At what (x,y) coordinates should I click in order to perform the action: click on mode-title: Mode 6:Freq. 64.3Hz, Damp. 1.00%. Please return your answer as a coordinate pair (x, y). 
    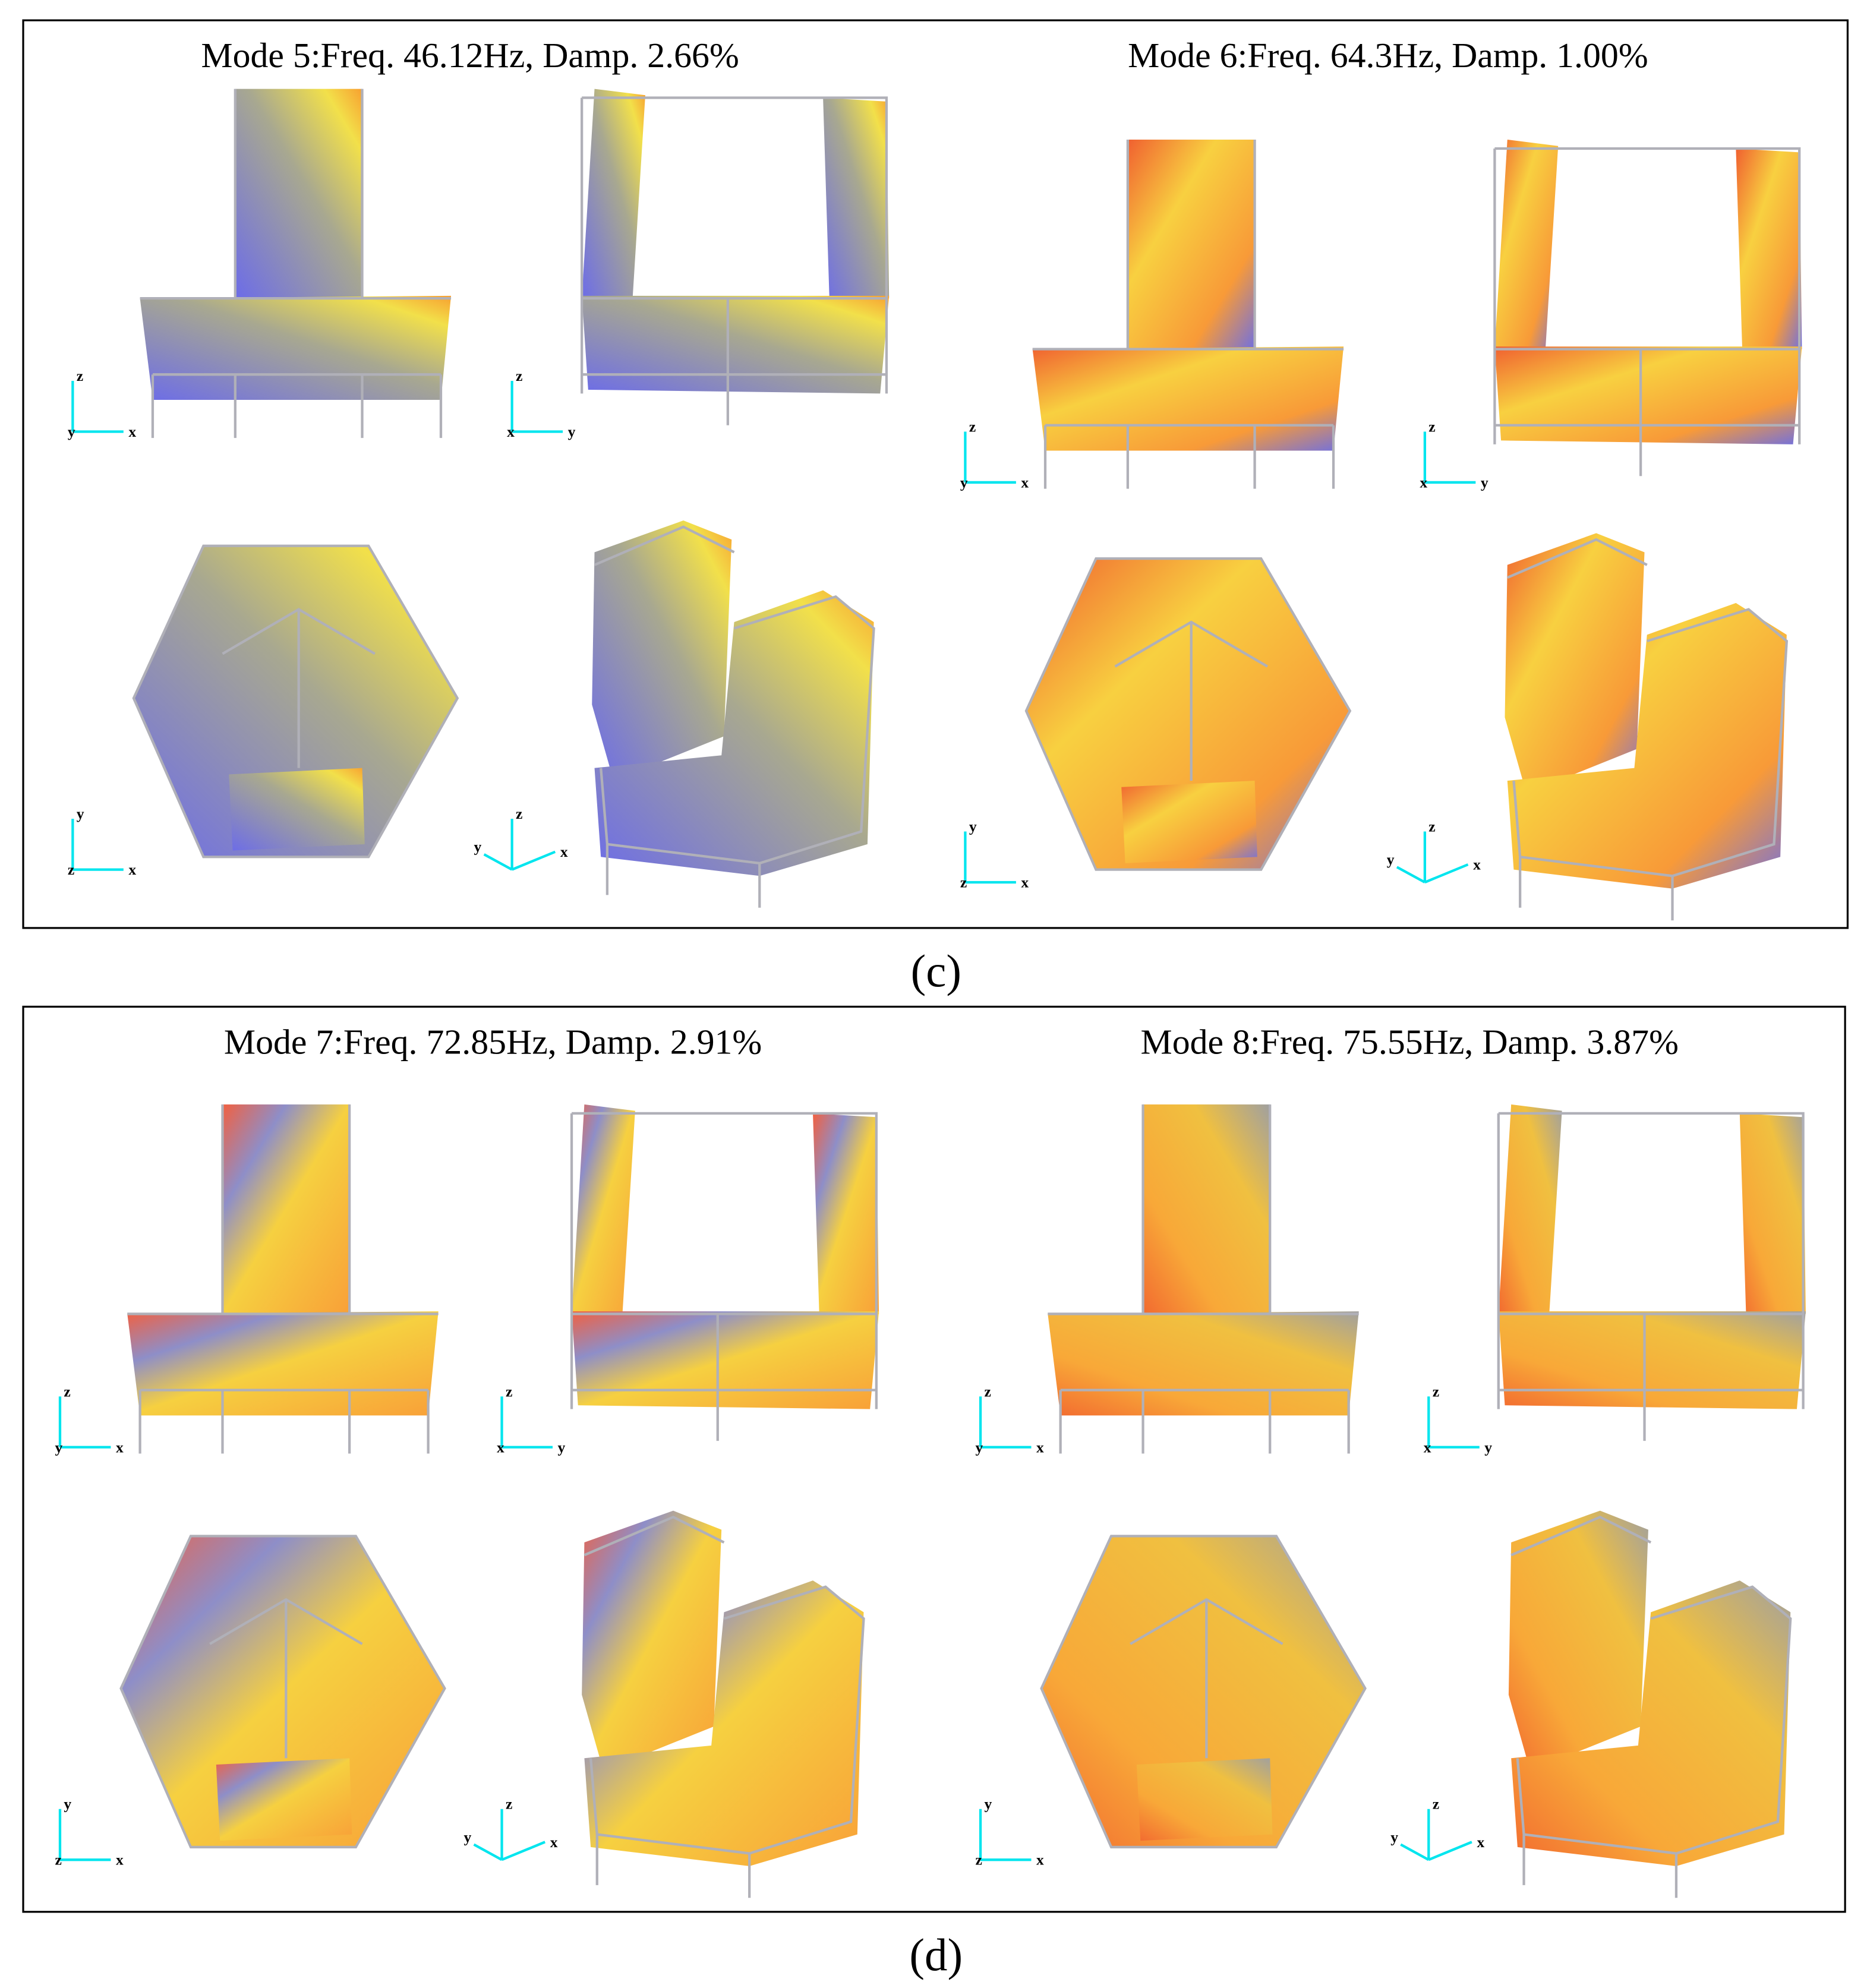
    Looking at the image, I should click on (1388, 55).